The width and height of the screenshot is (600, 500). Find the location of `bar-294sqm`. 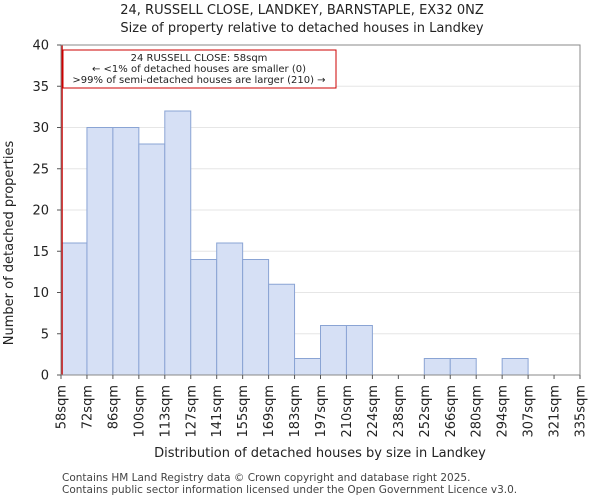

bar-294sqm is located at coordinates (515, 367).